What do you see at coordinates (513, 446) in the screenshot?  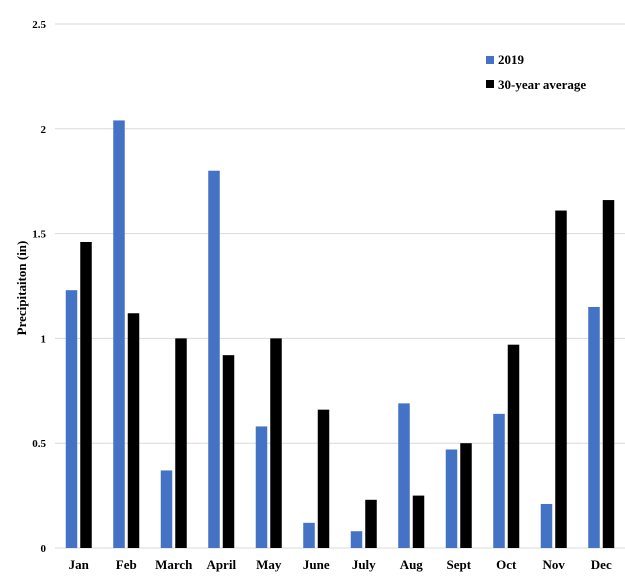 I see `bar-30-year-average-oct` at bounding box center [513, 446].